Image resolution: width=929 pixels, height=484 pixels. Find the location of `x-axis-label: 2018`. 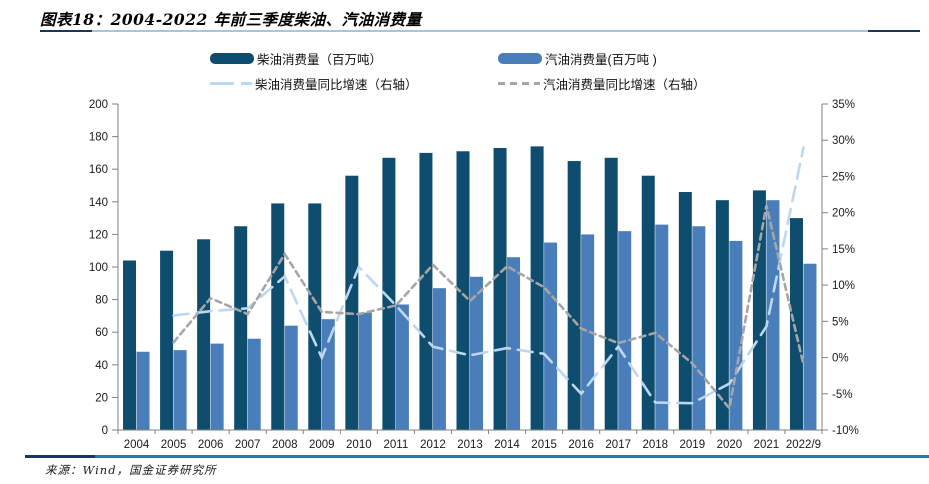

x-axis-label: 2018 is located at coordinates (655, 445).